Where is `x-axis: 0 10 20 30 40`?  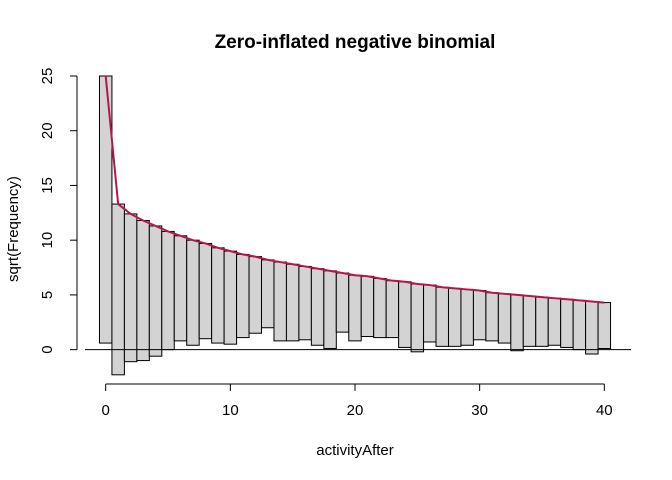
x-axis: 0 10 20 30 40 is located at coordinates (357, 401).